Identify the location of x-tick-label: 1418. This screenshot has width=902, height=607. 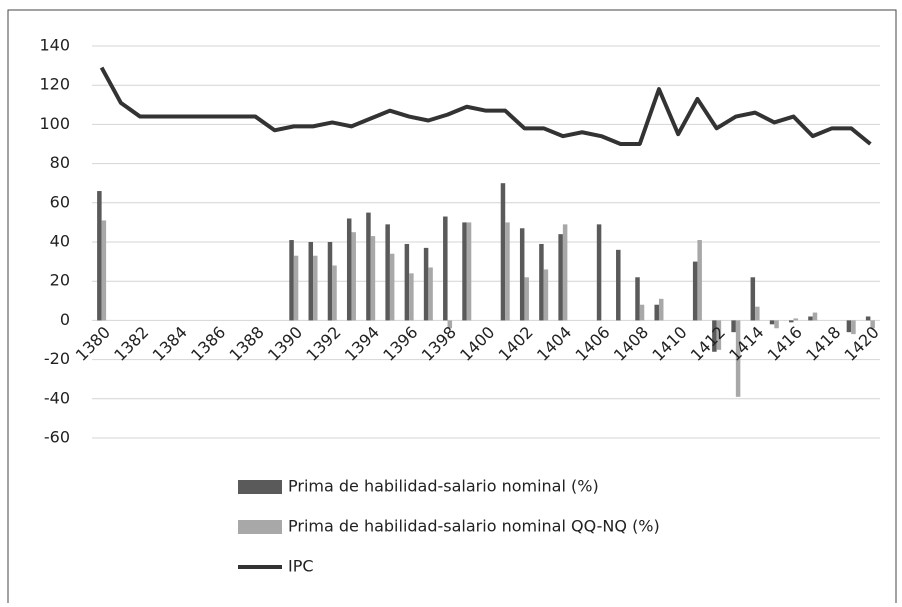
(823, 344).